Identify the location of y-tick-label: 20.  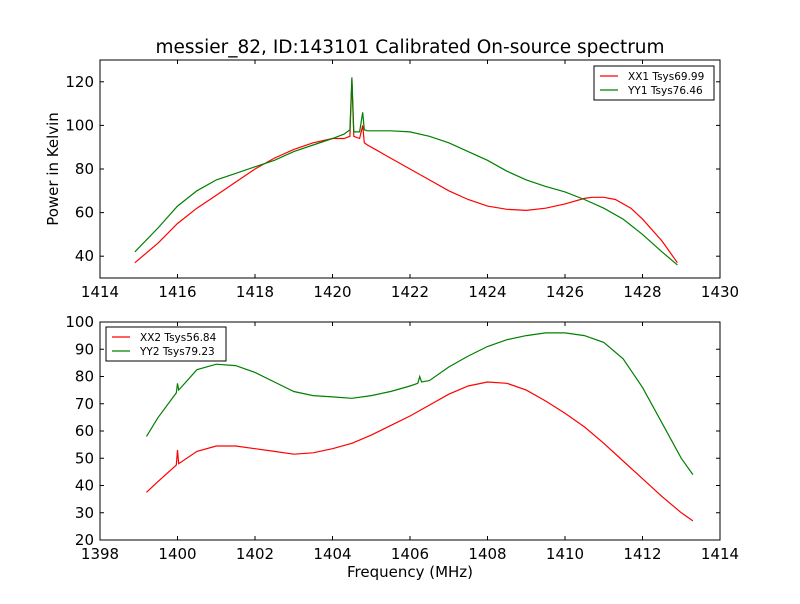
(84, 540).